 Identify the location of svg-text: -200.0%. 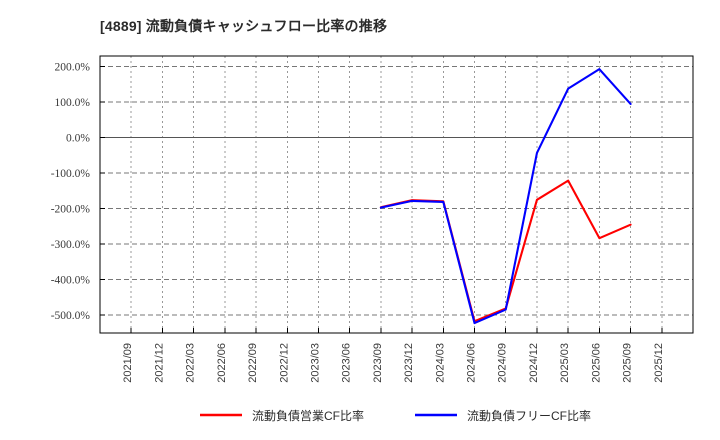
(71, 210).